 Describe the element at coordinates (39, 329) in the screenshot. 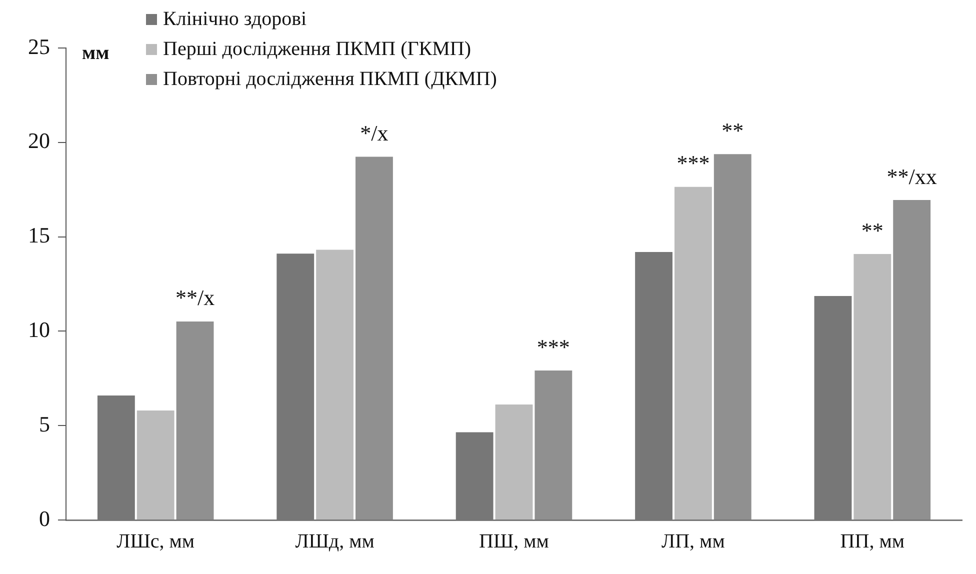

I see `y-tick-label: 10` at that location.